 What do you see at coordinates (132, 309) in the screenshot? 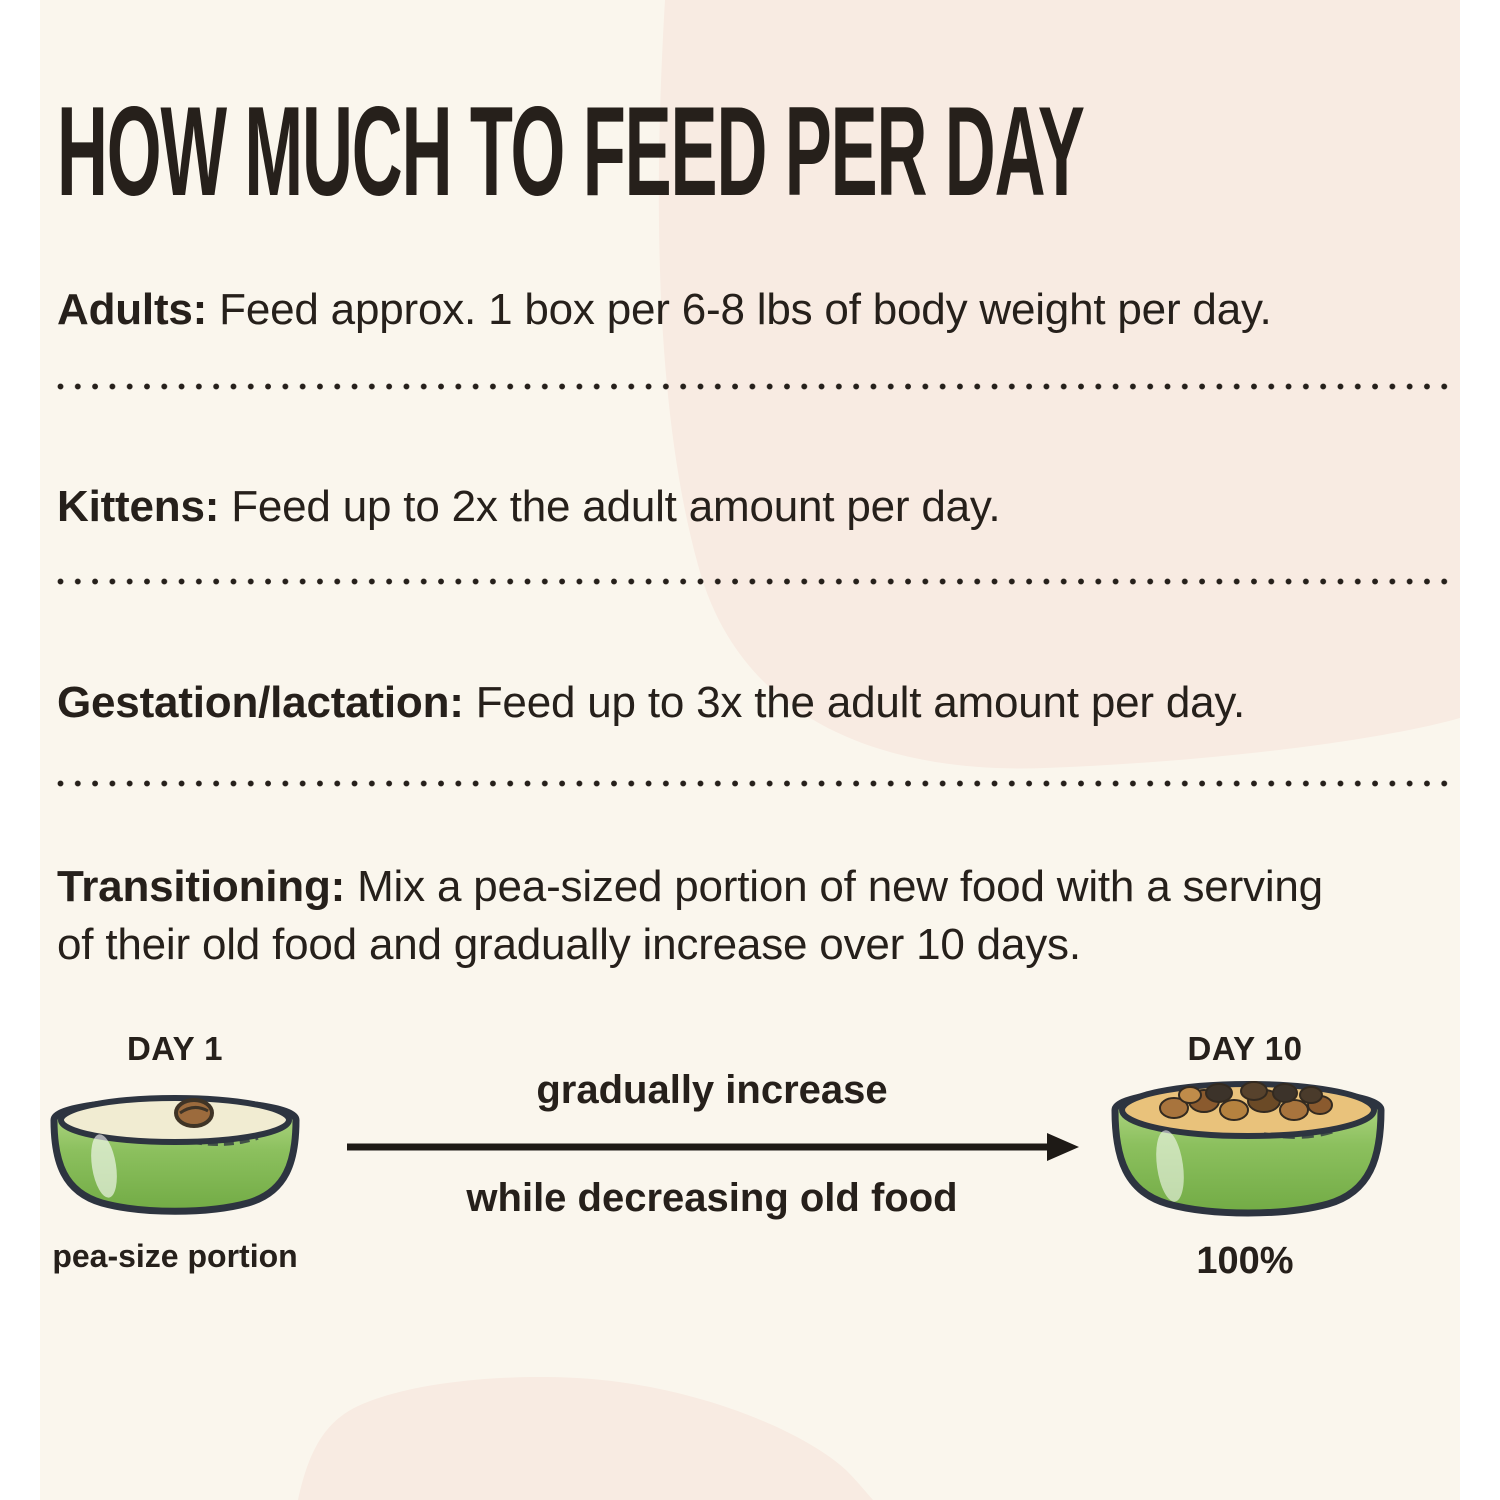
I see `guideline-adults-label: Adults:` at bounding box center [132, 309].